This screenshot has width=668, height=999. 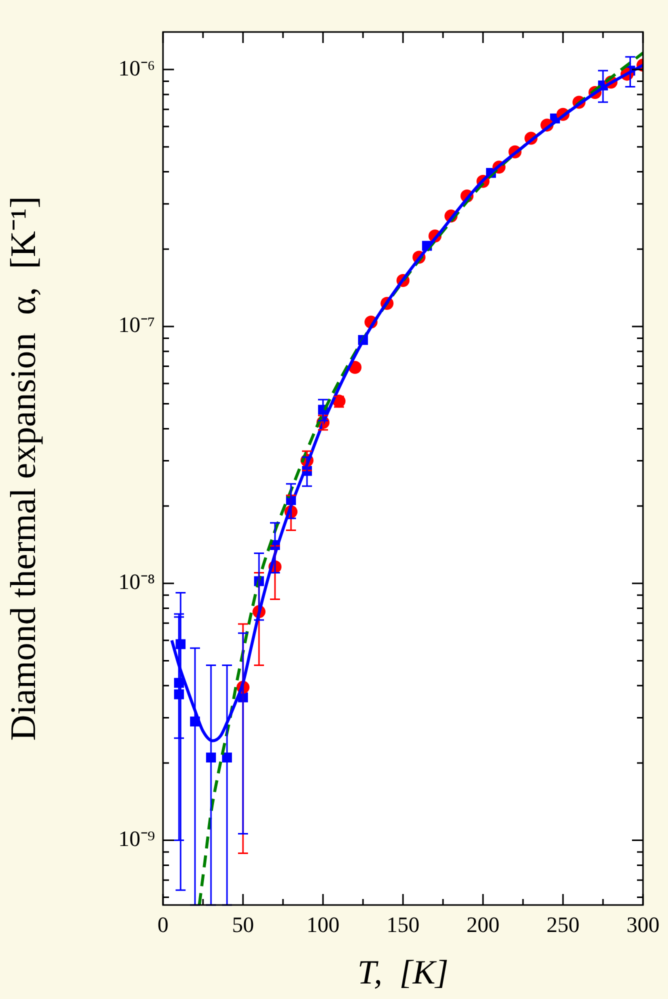 What do you see at coordinates (163, 924) in the screenshot?
I see `x-tick-label: 0` at bounding box center [163, 924].